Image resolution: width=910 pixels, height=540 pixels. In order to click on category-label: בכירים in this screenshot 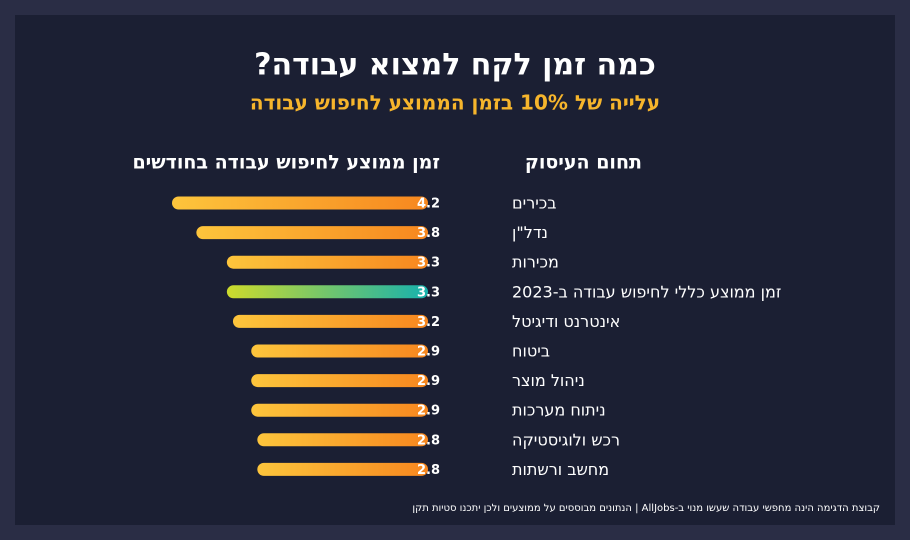, I will do `click(534, 203)`.